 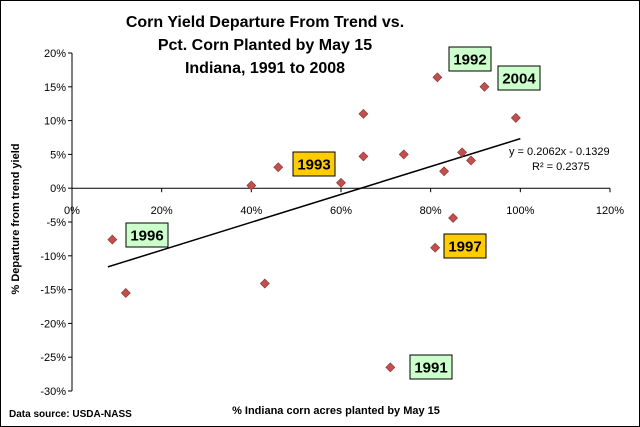 What do you see at coordinates (162, 211) in the screenshot?
I see `x-tick-label: 20%` at bounding box center [162, 211].